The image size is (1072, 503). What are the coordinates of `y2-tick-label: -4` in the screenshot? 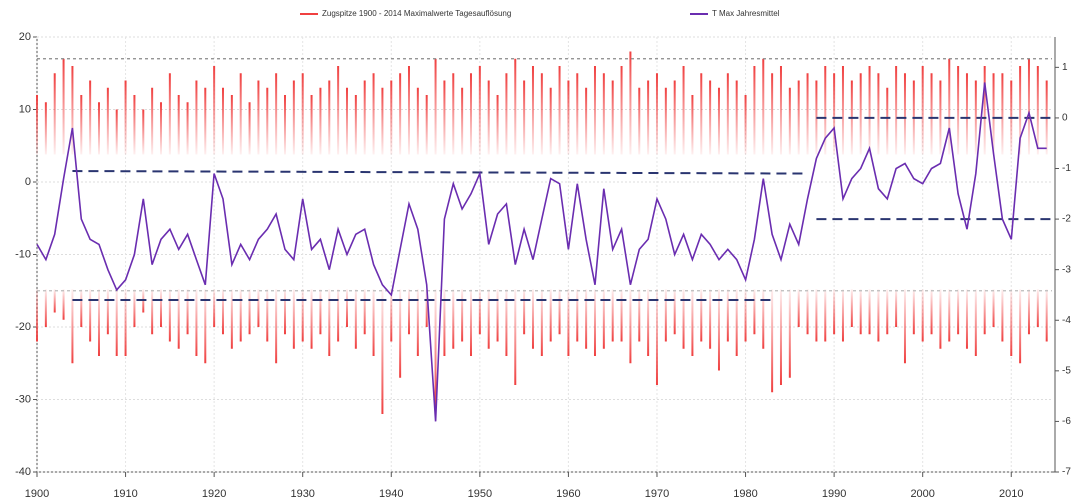 It's located at (1066, 320).